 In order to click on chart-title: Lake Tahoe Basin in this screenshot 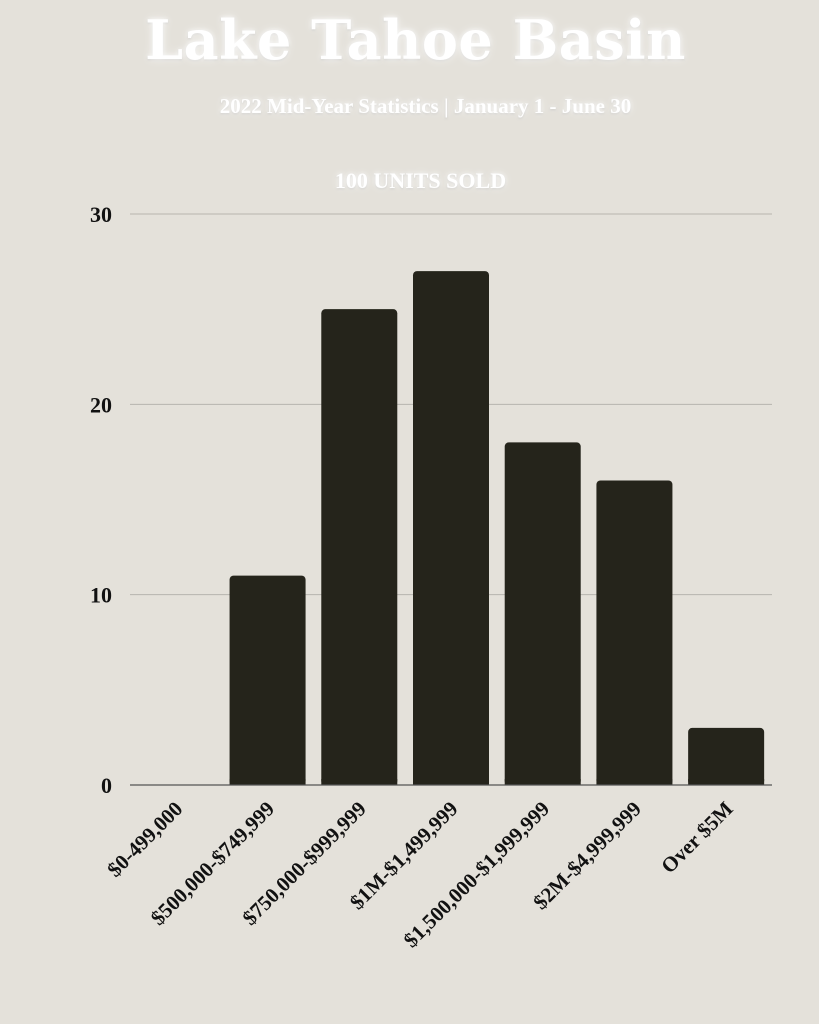, I will do `click(415, 40)`.